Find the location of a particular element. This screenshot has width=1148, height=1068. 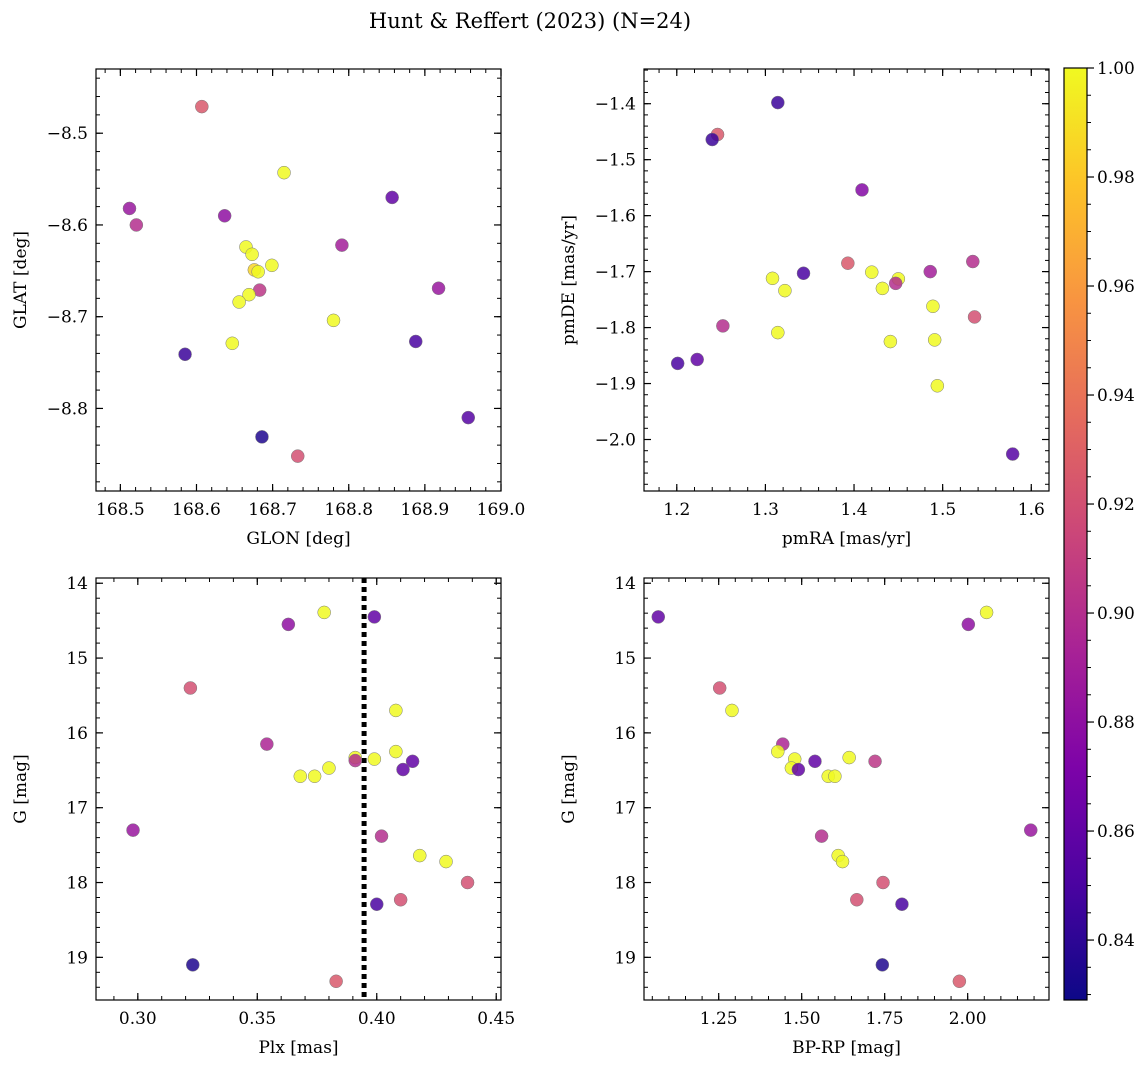

colorbar-tick-label: 1.00 is located at coordinates (1116, 69).